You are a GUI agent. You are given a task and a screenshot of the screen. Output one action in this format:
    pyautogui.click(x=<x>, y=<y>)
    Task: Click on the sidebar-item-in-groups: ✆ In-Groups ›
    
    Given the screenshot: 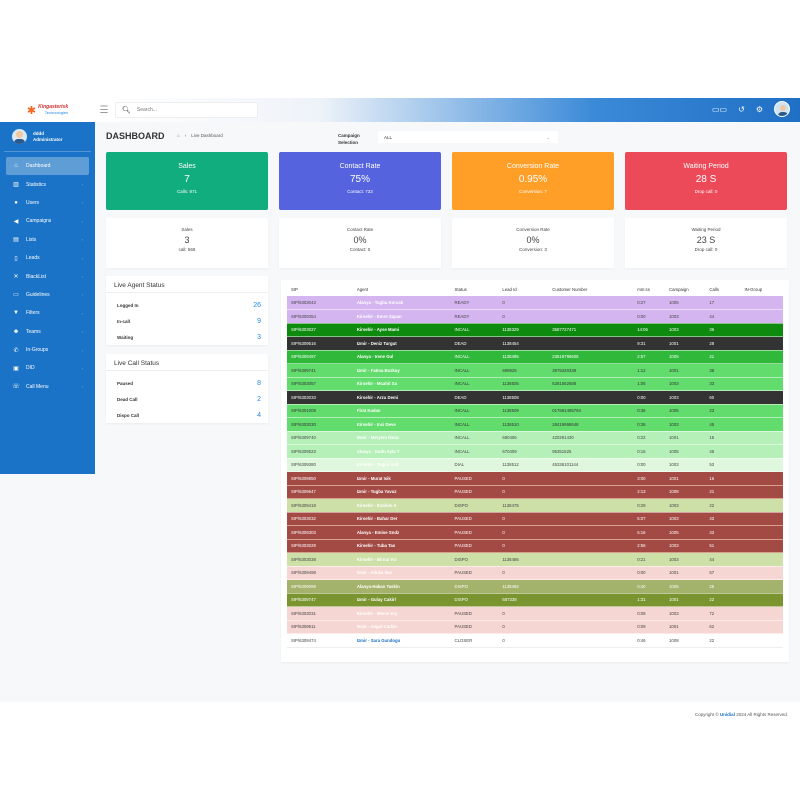 What is the action you would take?
    pyautogui.click(x=47, y=350)
    